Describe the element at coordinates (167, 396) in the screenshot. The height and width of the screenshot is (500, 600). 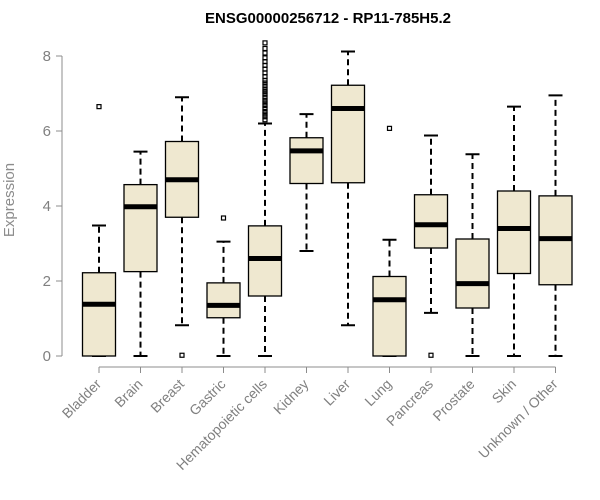
I see `x-tick-label: Breast` at that location.